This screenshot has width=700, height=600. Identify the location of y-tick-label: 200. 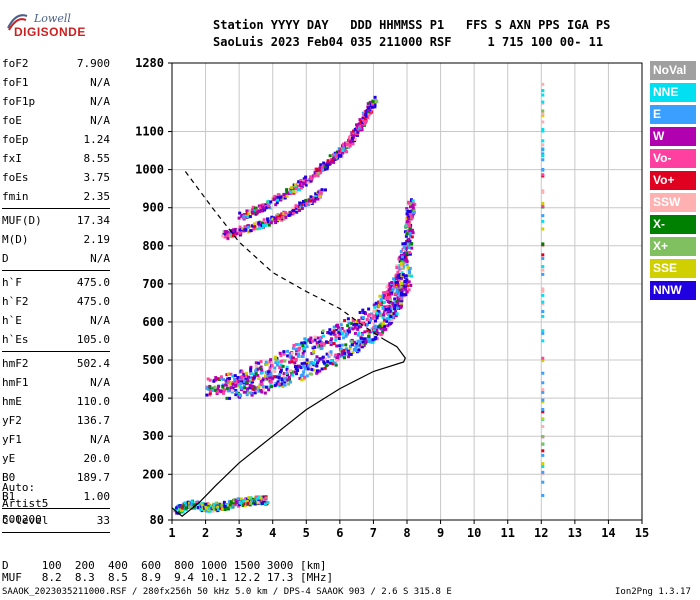
(153, 474).